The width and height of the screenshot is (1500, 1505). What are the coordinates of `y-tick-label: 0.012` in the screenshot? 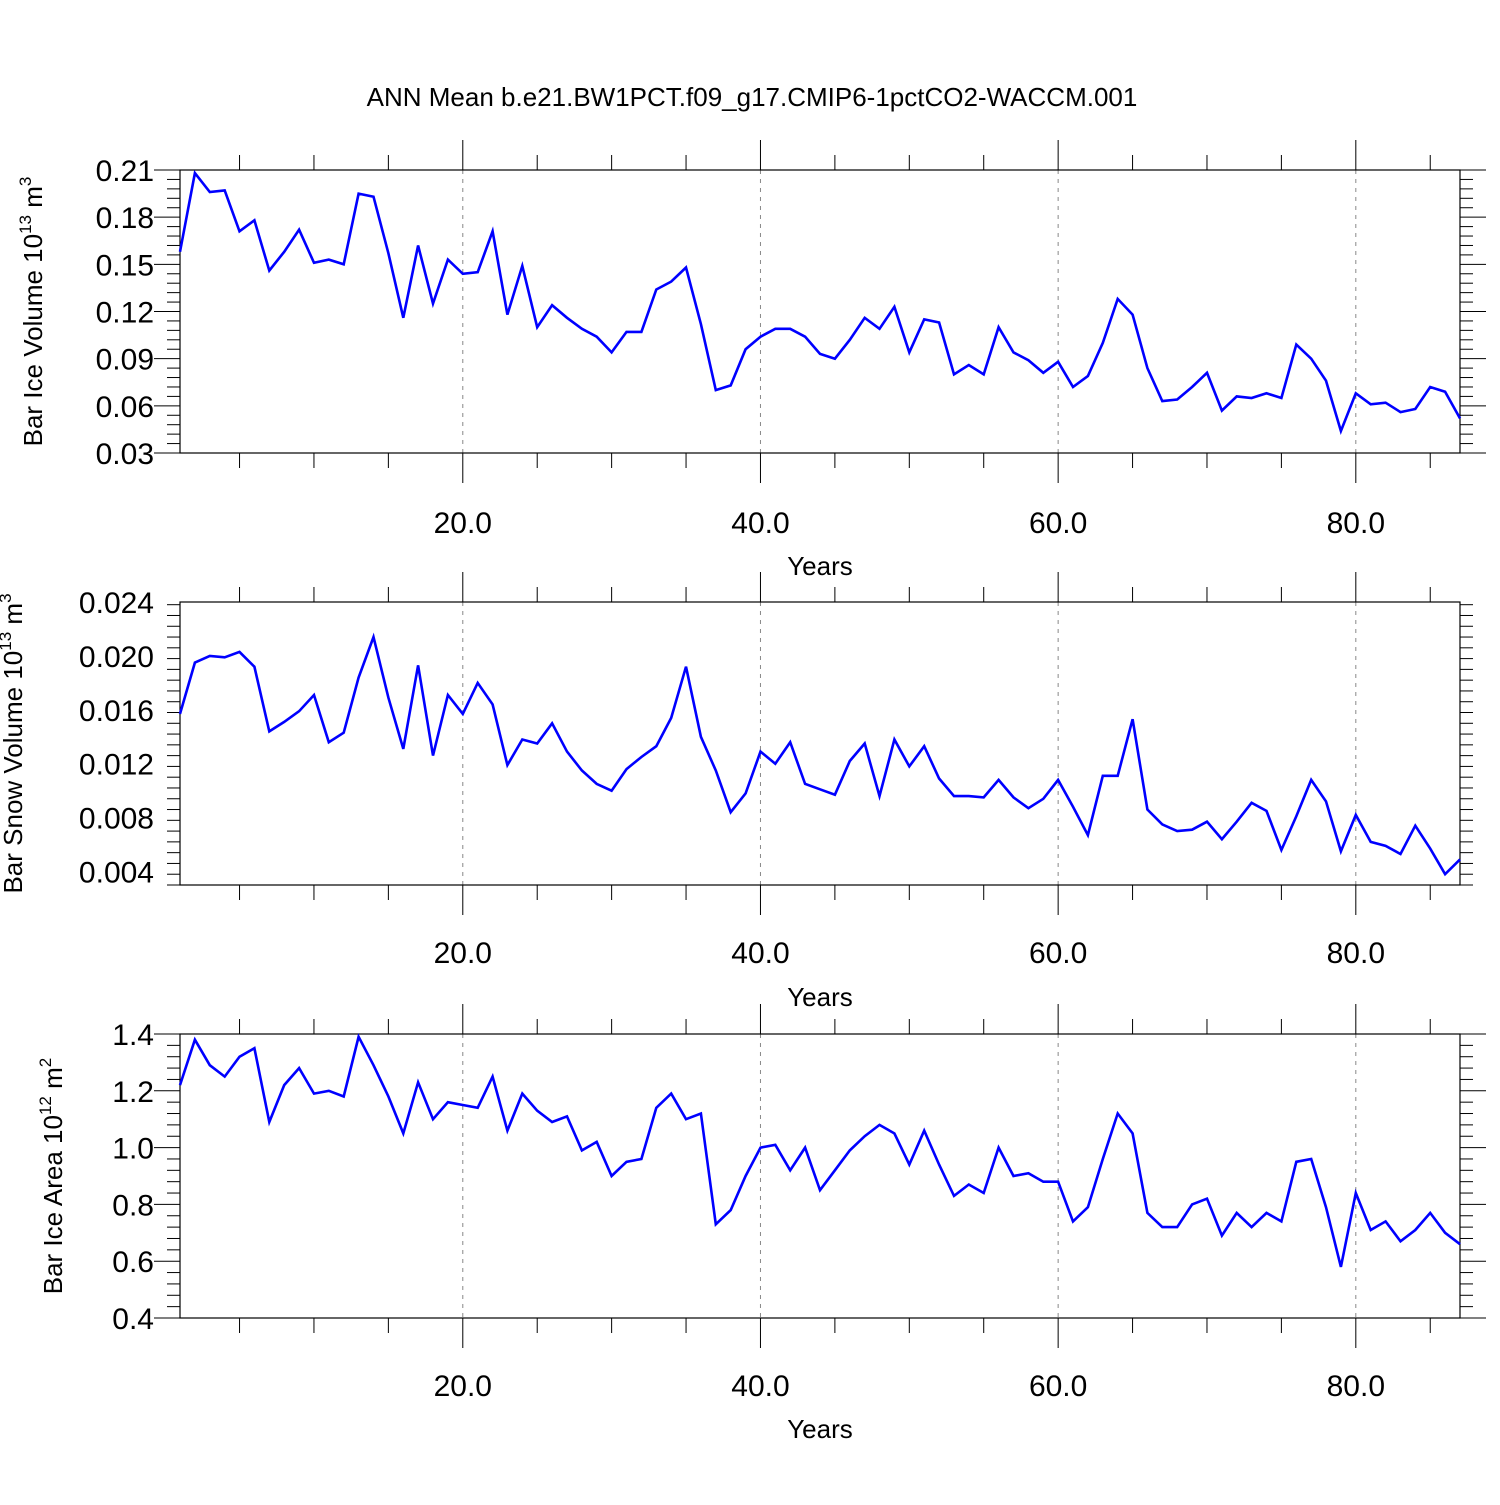 It's located at (116, 765).